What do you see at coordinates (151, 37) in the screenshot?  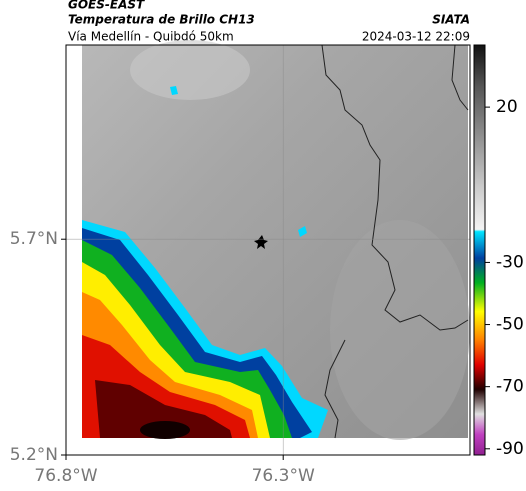 I see `subtitle: Vía Medellín - Quibdó 50km` at bounding box center [151, 37].